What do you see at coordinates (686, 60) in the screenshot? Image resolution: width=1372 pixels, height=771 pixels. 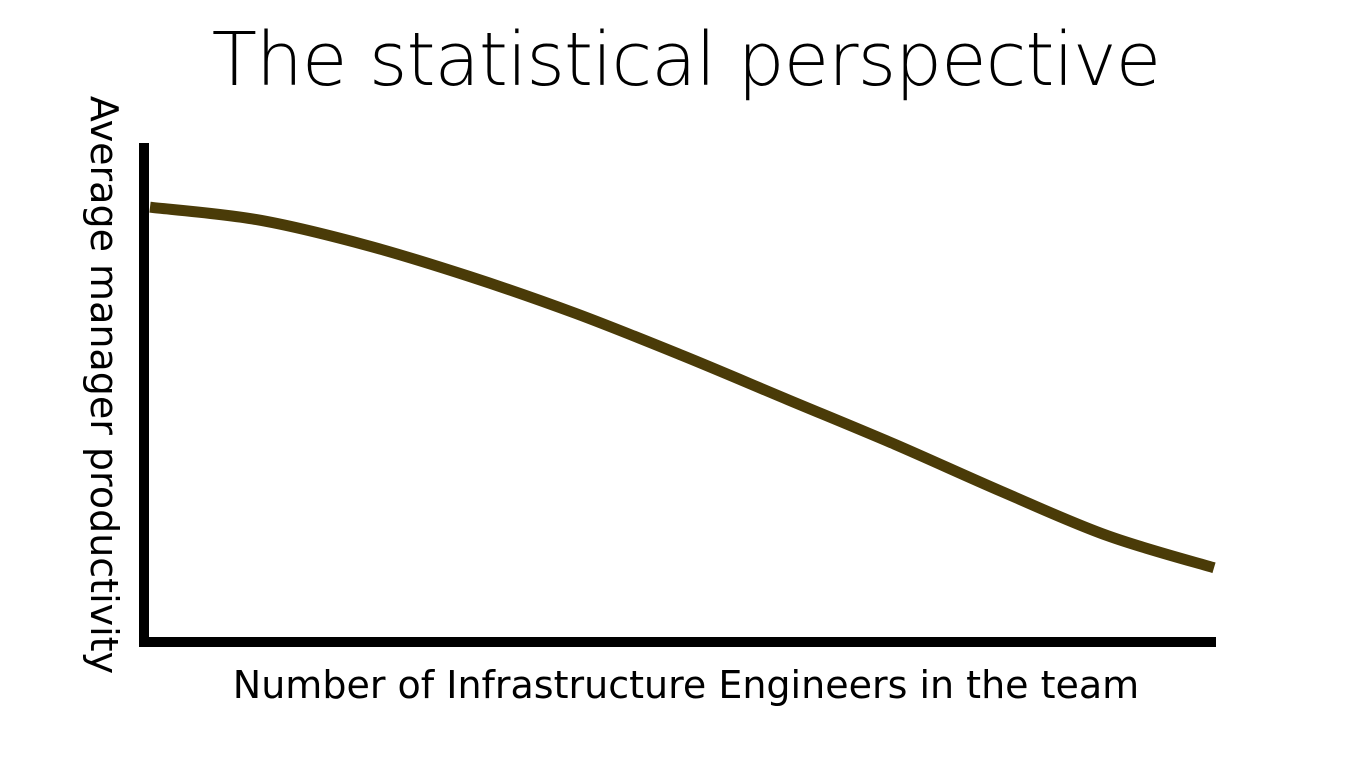 I see `chart-title: The statistical perspective` at bounding box center [686, 60].